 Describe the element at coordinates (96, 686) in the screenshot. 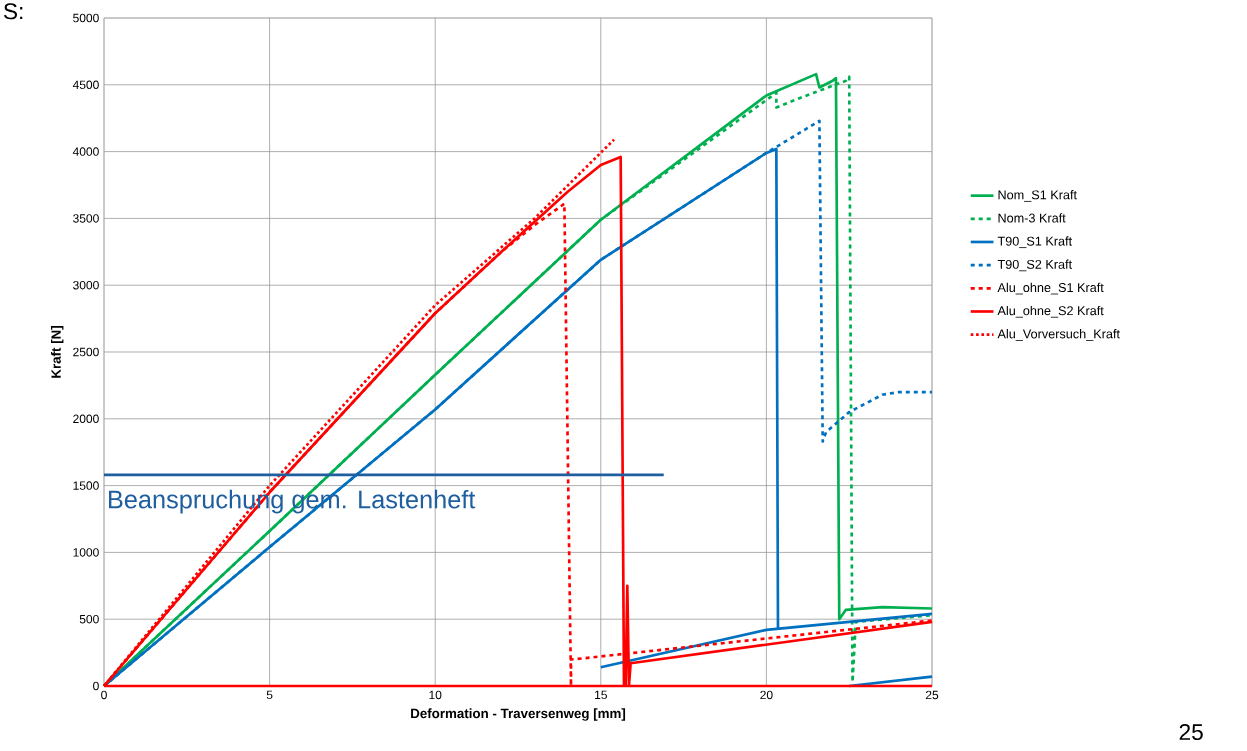

I see `y-tick-label: 0` at that location.